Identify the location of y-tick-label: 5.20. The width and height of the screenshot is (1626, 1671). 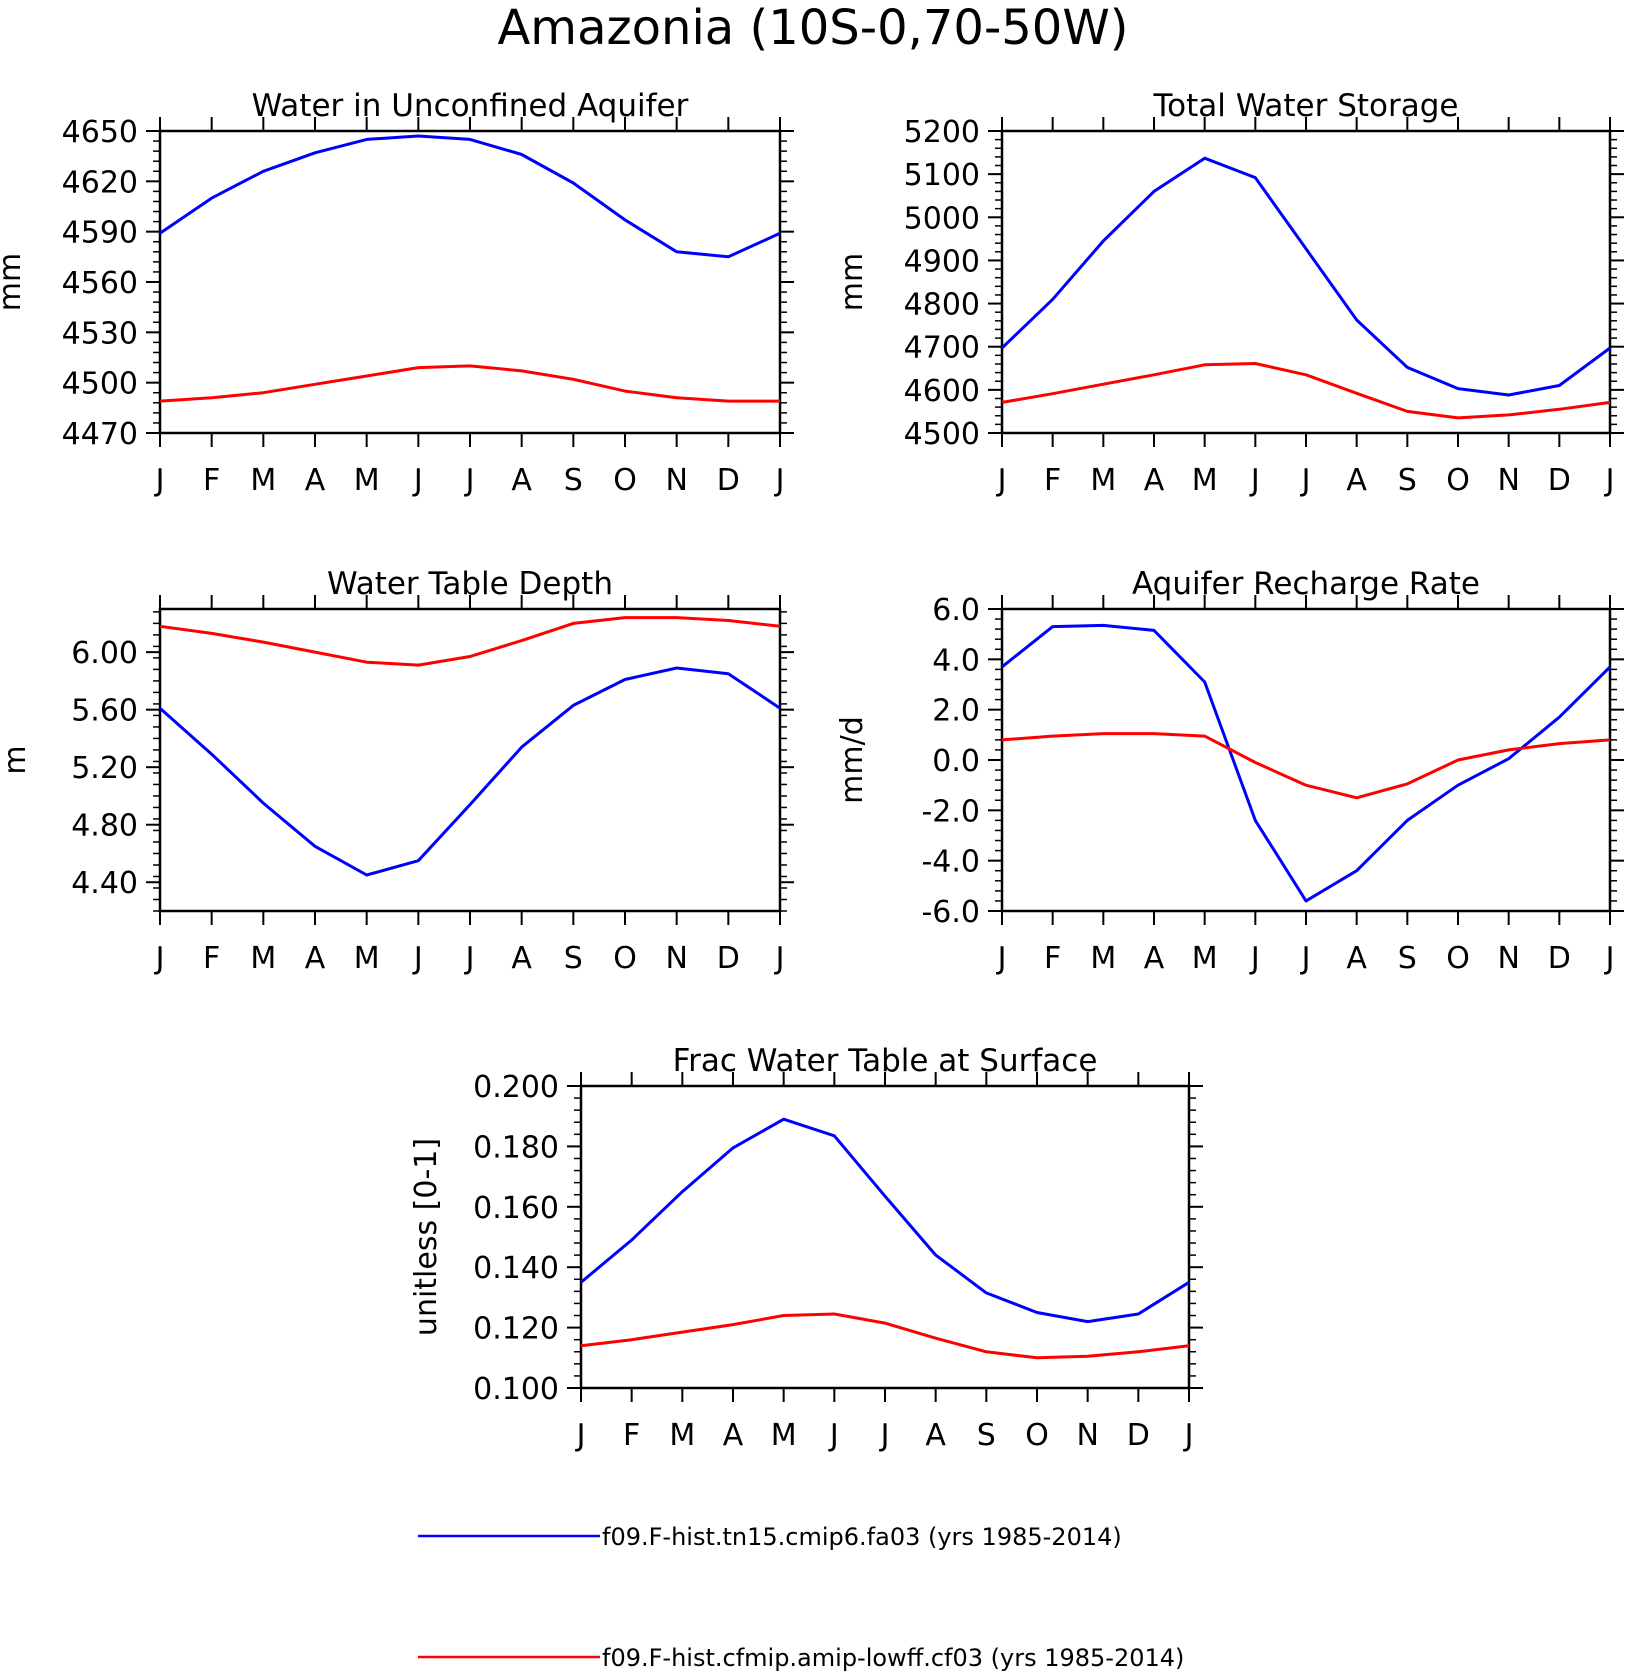
(104, 768).